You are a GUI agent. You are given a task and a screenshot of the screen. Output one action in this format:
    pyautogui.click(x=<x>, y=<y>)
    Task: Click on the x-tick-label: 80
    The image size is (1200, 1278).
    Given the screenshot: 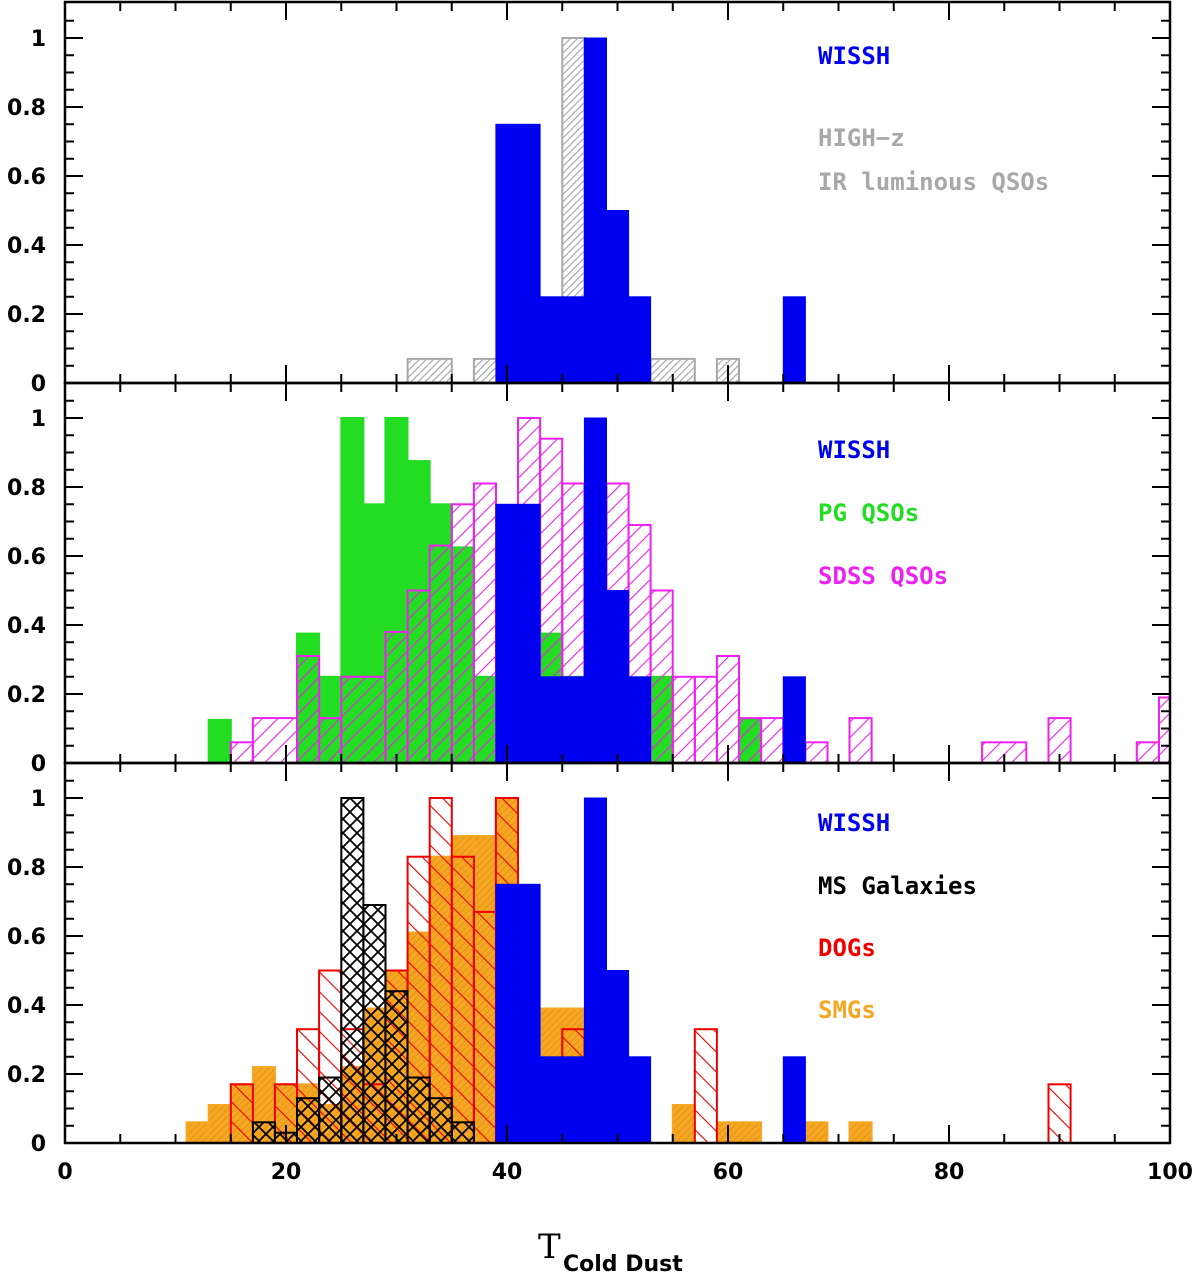 What is the action you would take?
    pyautogui.click(x=949, y=1172)
    